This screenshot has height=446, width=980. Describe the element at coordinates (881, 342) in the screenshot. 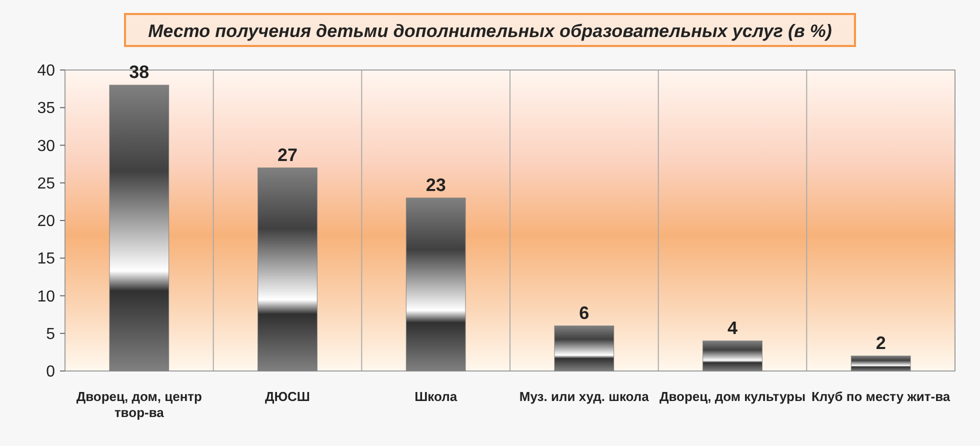

I see `data-label: 2` at that location.